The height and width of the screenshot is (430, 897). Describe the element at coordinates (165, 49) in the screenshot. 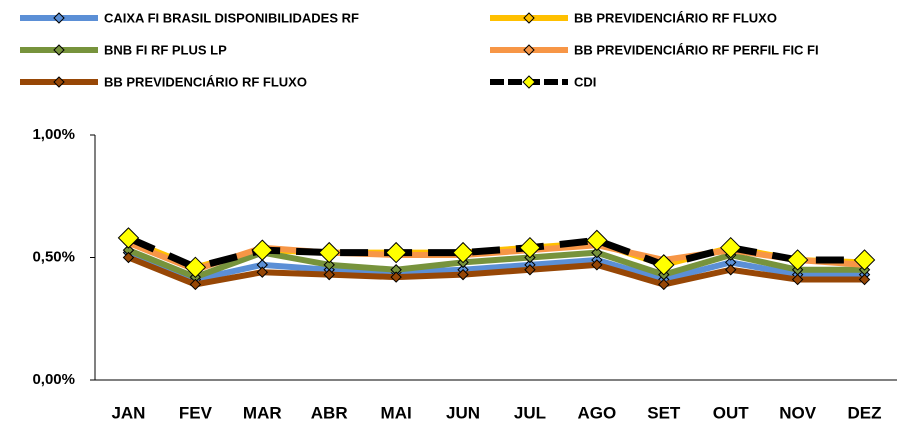

I see `legend-label: BNB FI RF PLUS LP` at that location.